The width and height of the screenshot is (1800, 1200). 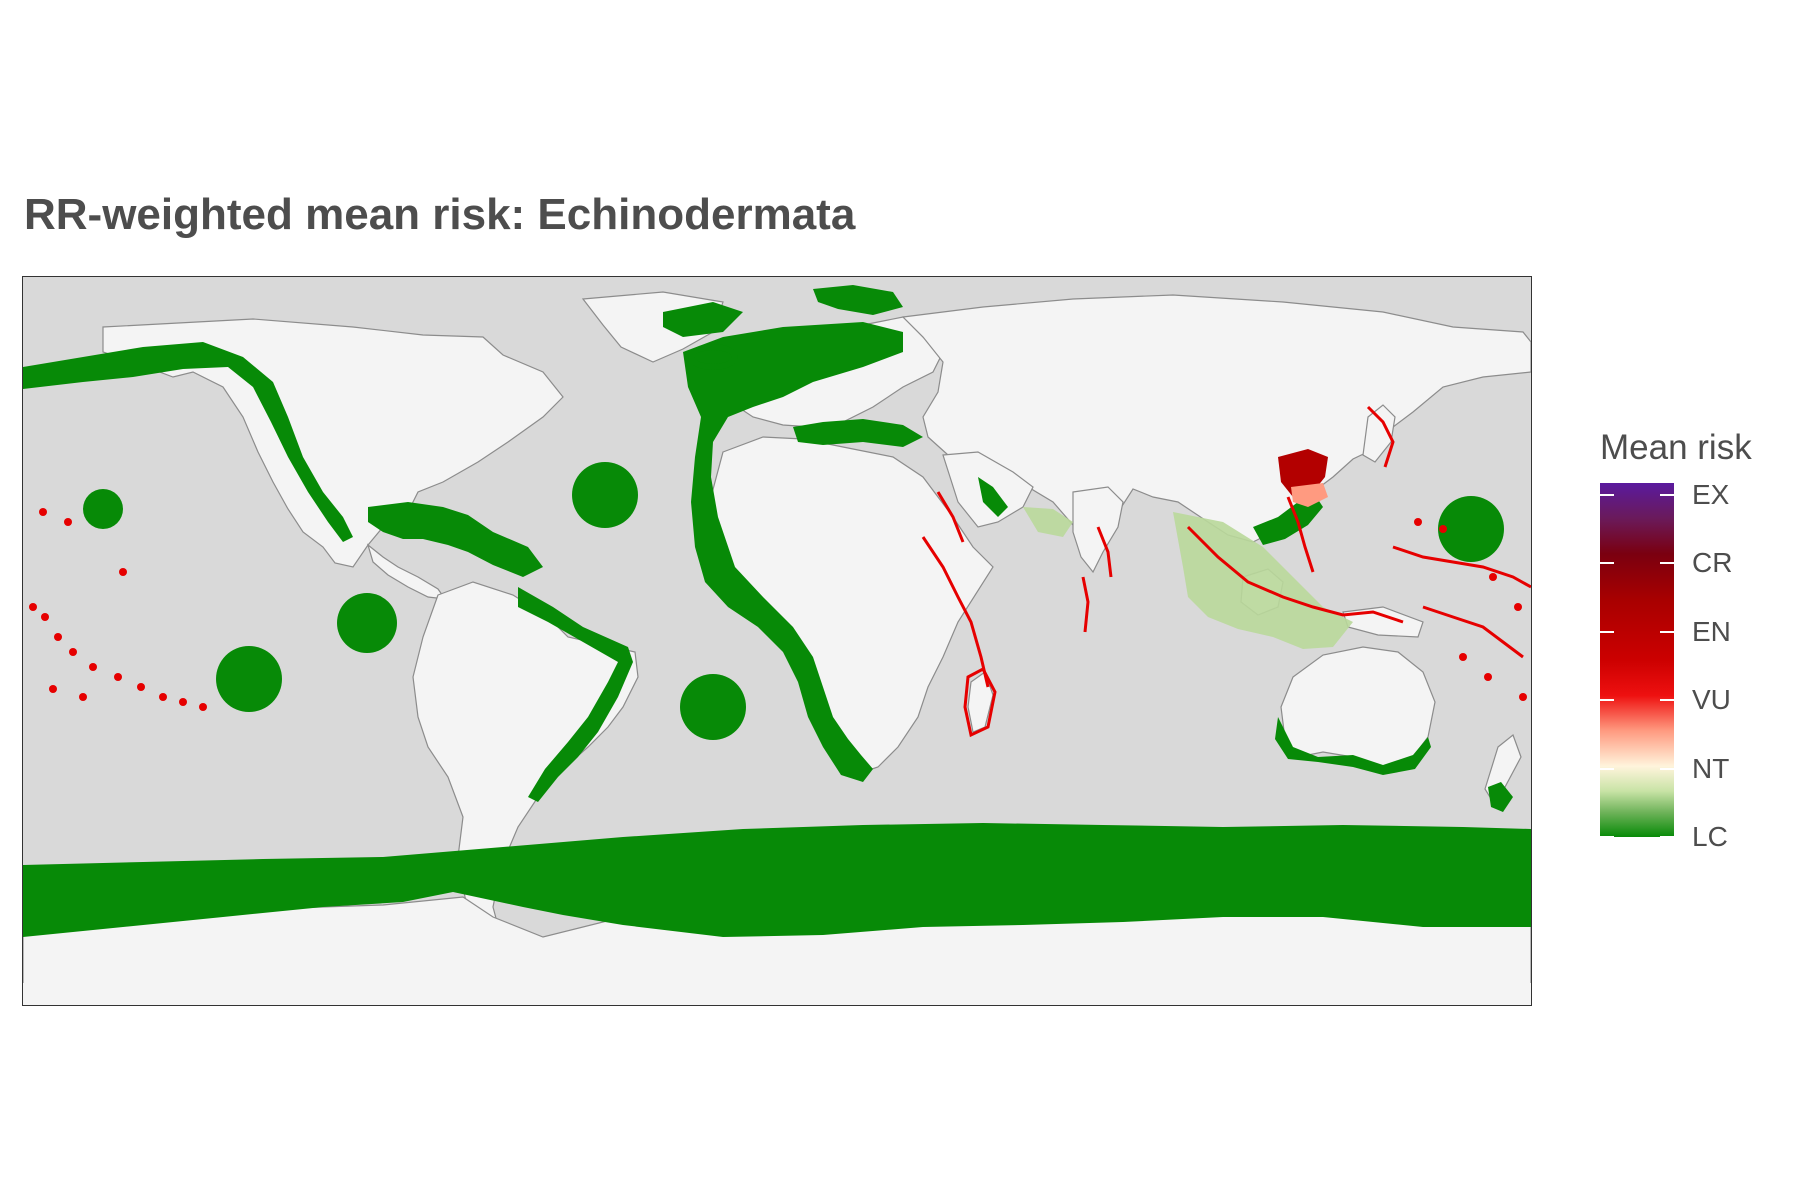 I want to click on legend-label-vu: VU, so click(x=1711, y=699).